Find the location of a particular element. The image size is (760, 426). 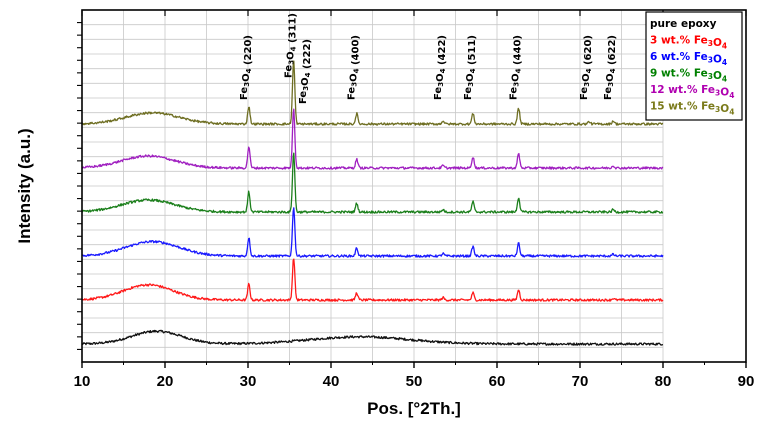

peak-label-5: Fe3O4 (511) is located at coordinates (470, 67).